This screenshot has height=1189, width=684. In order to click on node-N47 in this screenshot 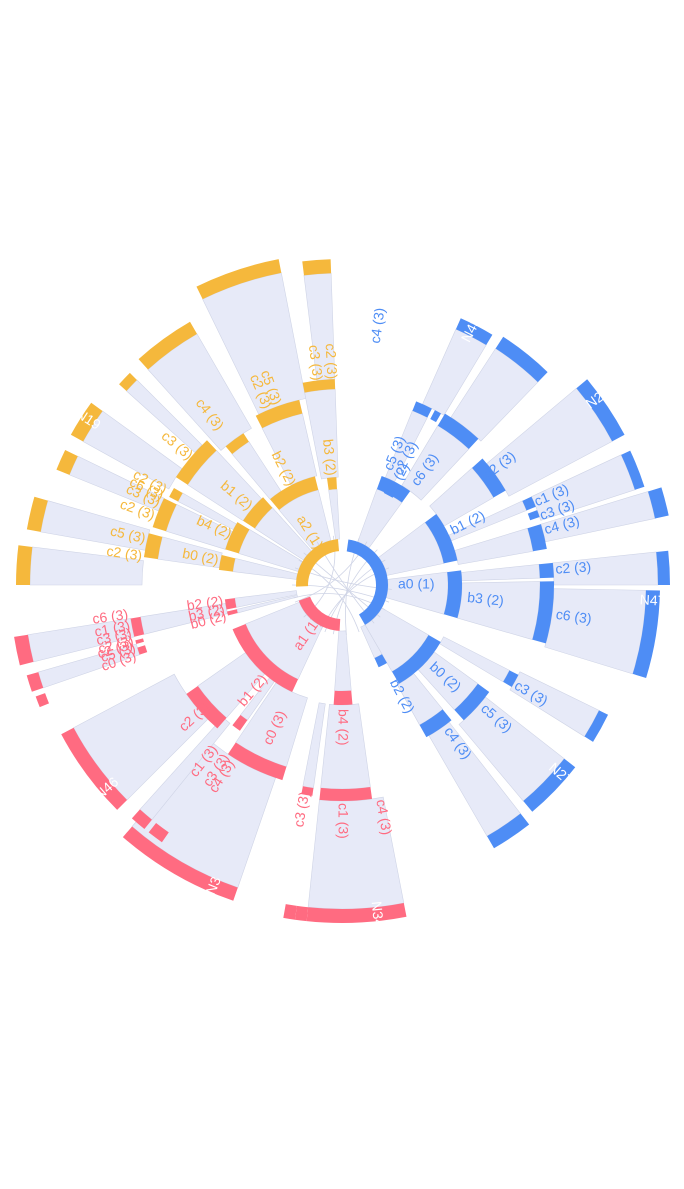, I will do `click(663, 567)`.